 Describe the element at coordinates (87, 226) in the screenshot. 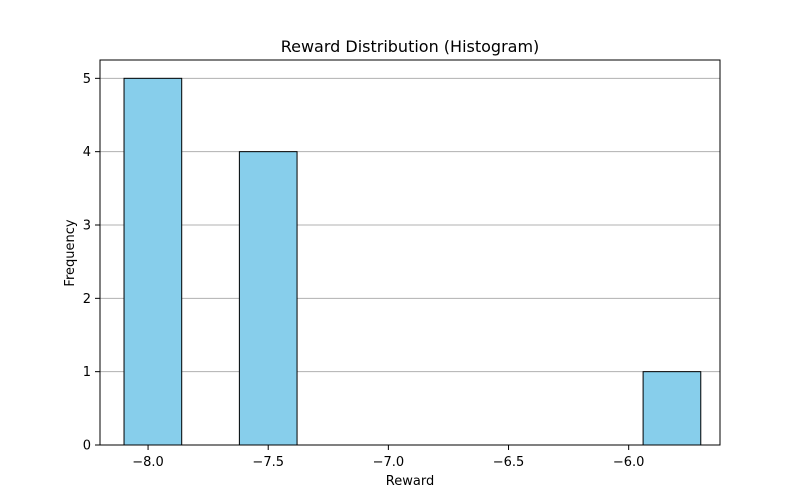

I see `y-tick-label-3: 3` at that location.